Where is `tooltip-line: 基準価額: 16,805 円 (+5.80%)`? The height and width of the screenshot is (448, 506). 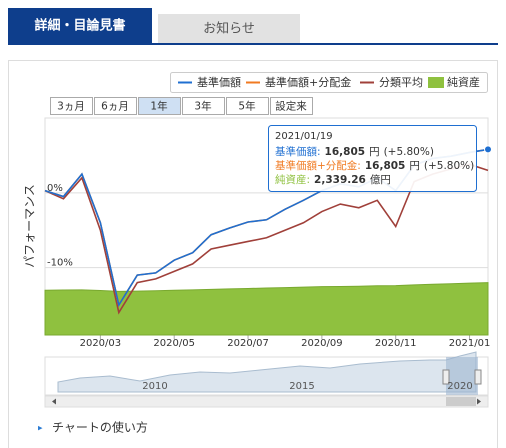 tooltip-line: 基準価額: 16,805 円 (+5.80%) is located at coordinates (354, 151).